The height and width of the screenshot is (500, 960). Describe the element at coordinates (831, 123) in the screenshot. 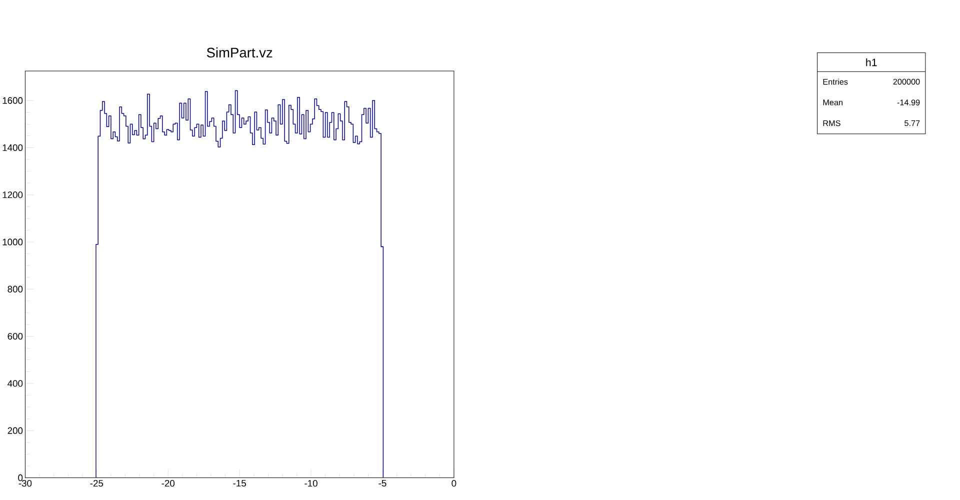

I see `text: RMS` at that location.